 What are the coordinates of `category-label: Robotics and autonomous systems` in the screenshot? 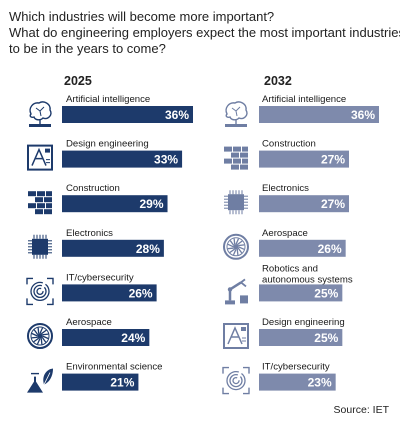 It's located at (307, 274).